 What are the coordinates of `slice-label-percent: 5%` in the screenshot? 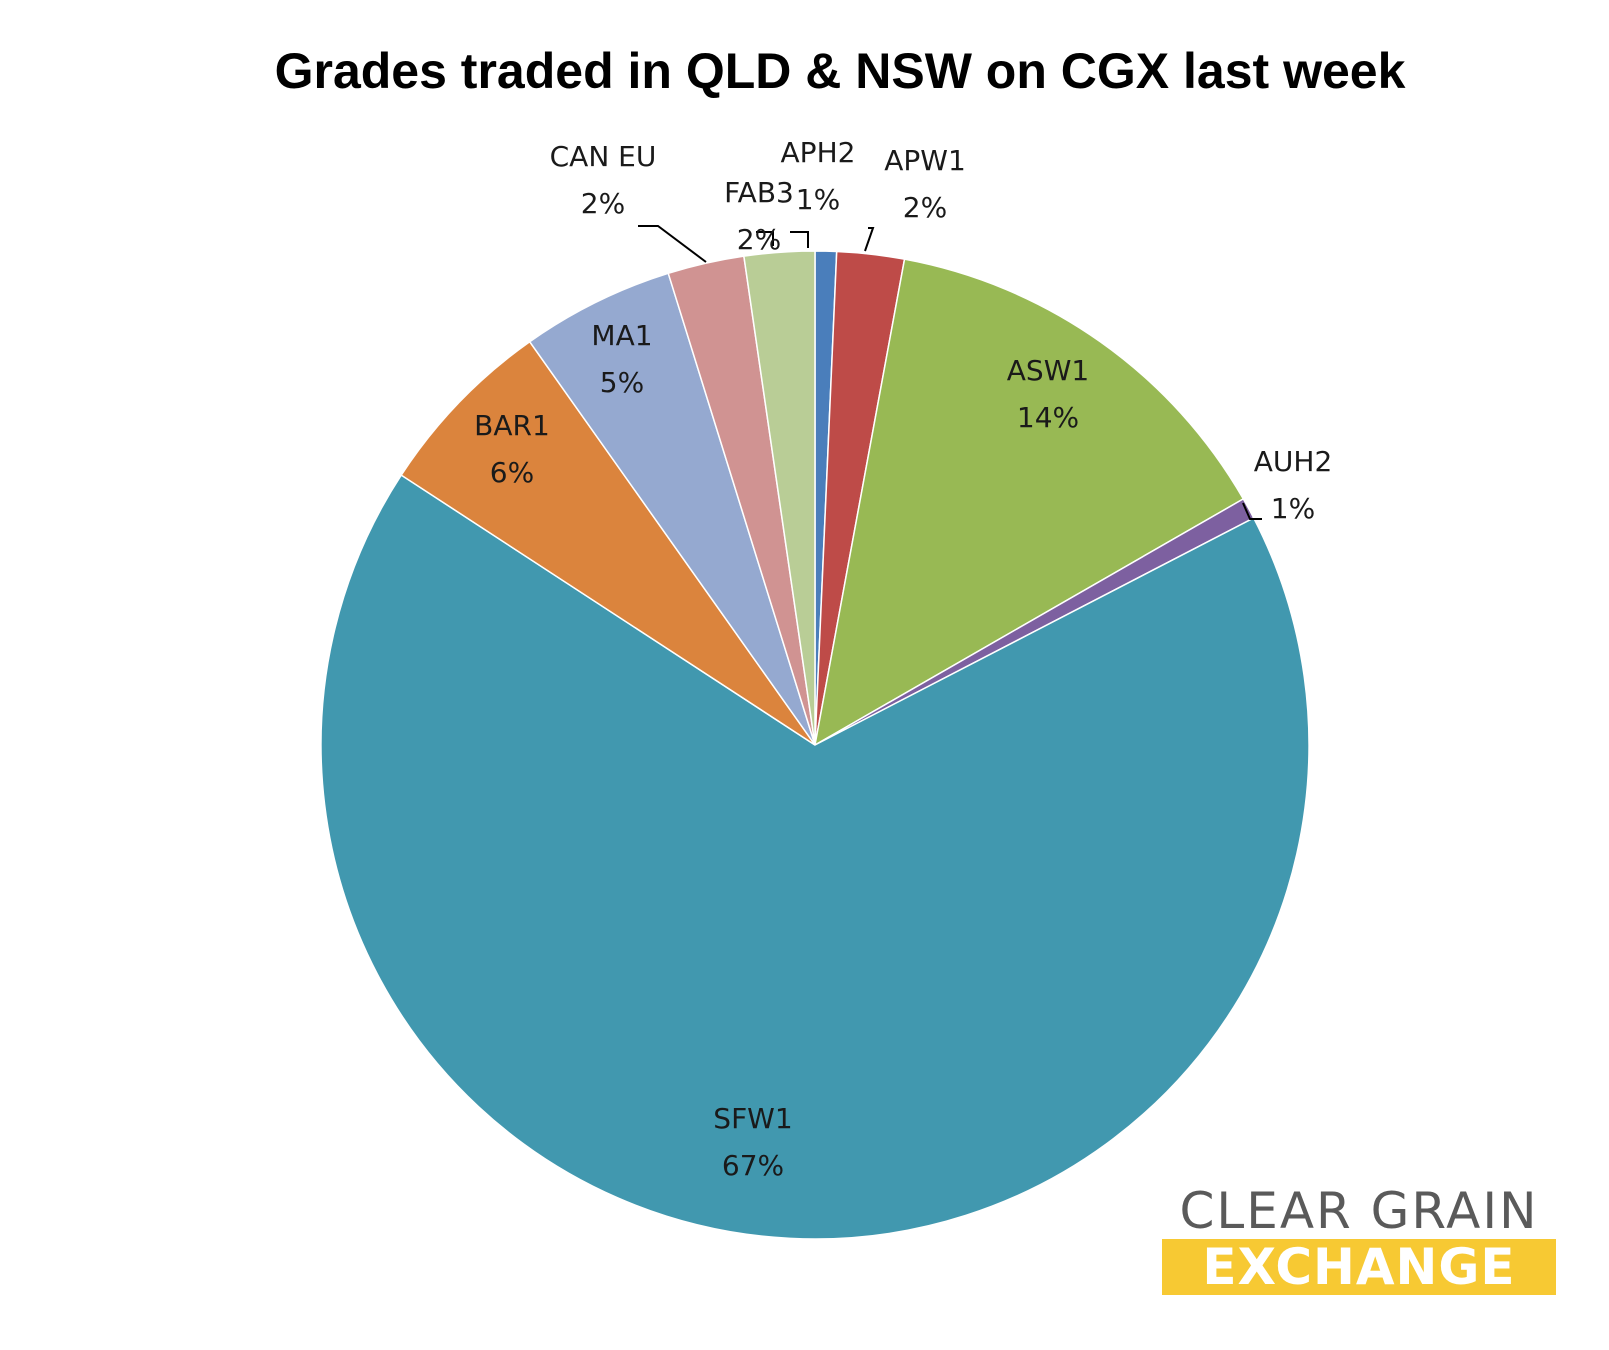 It's located at (622, 382).